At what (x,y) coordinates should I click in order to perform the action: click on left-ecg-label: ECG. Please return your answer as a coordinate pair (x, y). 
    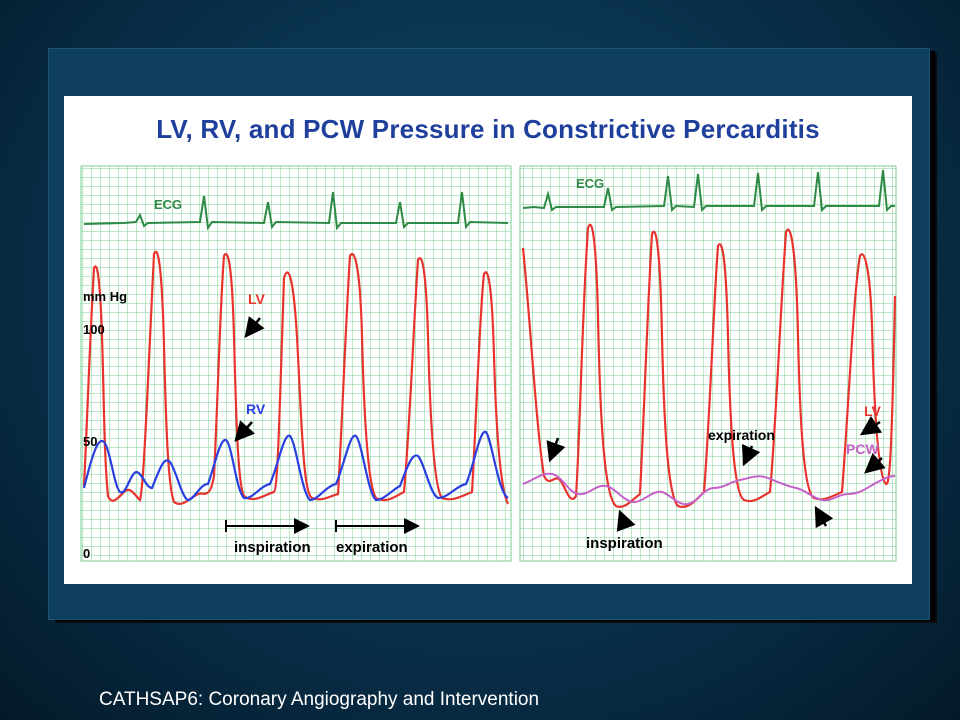
    Looking at the image, I should click on (168, 204).